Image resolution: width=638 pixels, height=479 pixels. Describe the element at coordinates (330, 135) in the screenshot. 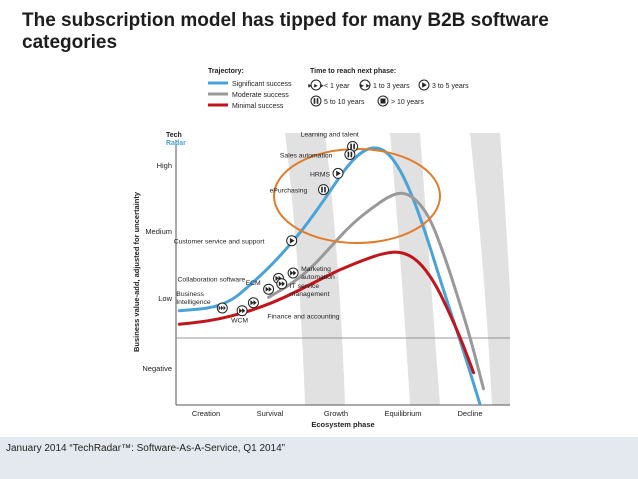

I see `marker-label-learning-and-talent: Learning and talent` at that location.